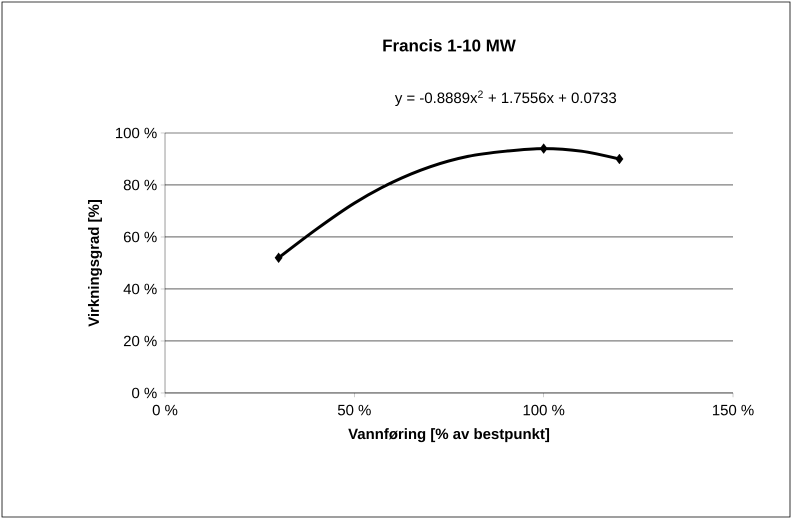 The height and width of the screenshot is (519, 792). What do you see at coordinates (95, 263) in the screenshot?
I see `y-axis-title: Virkningsgrad [%]` at bounding box center [95, 263].